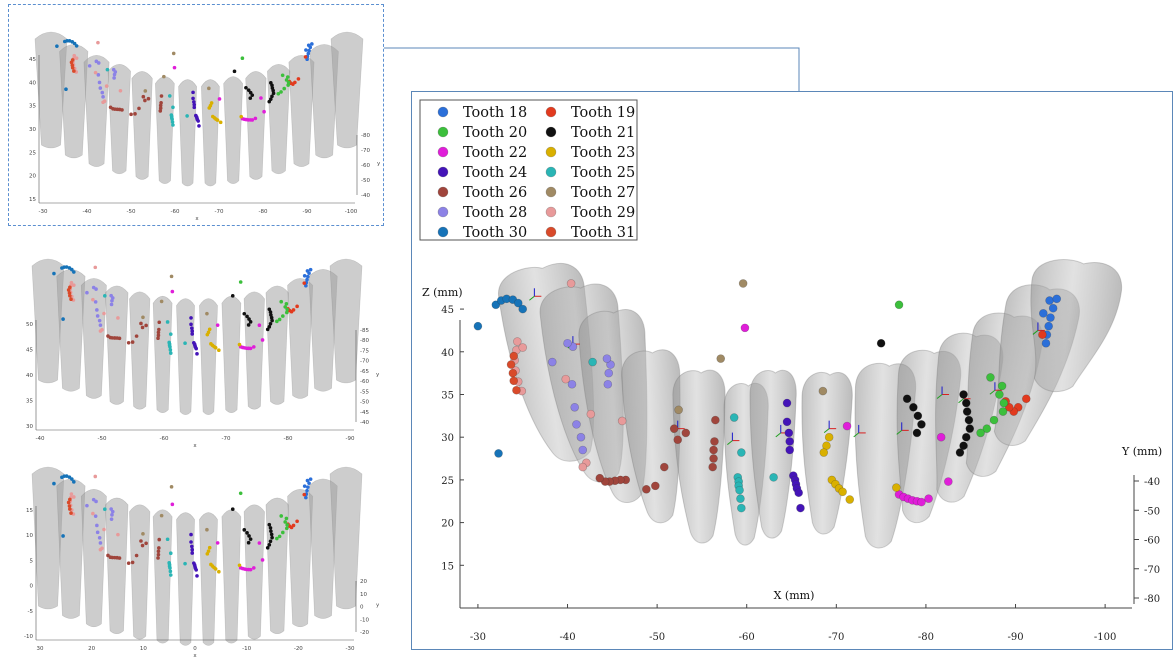 Image resolution: width=1174 pixels, height=664 pixels. What do you see at coordinates (603, 193) in the screenshot?
I see `legend-label: Tooth 27` at bounding box center [603, 193].